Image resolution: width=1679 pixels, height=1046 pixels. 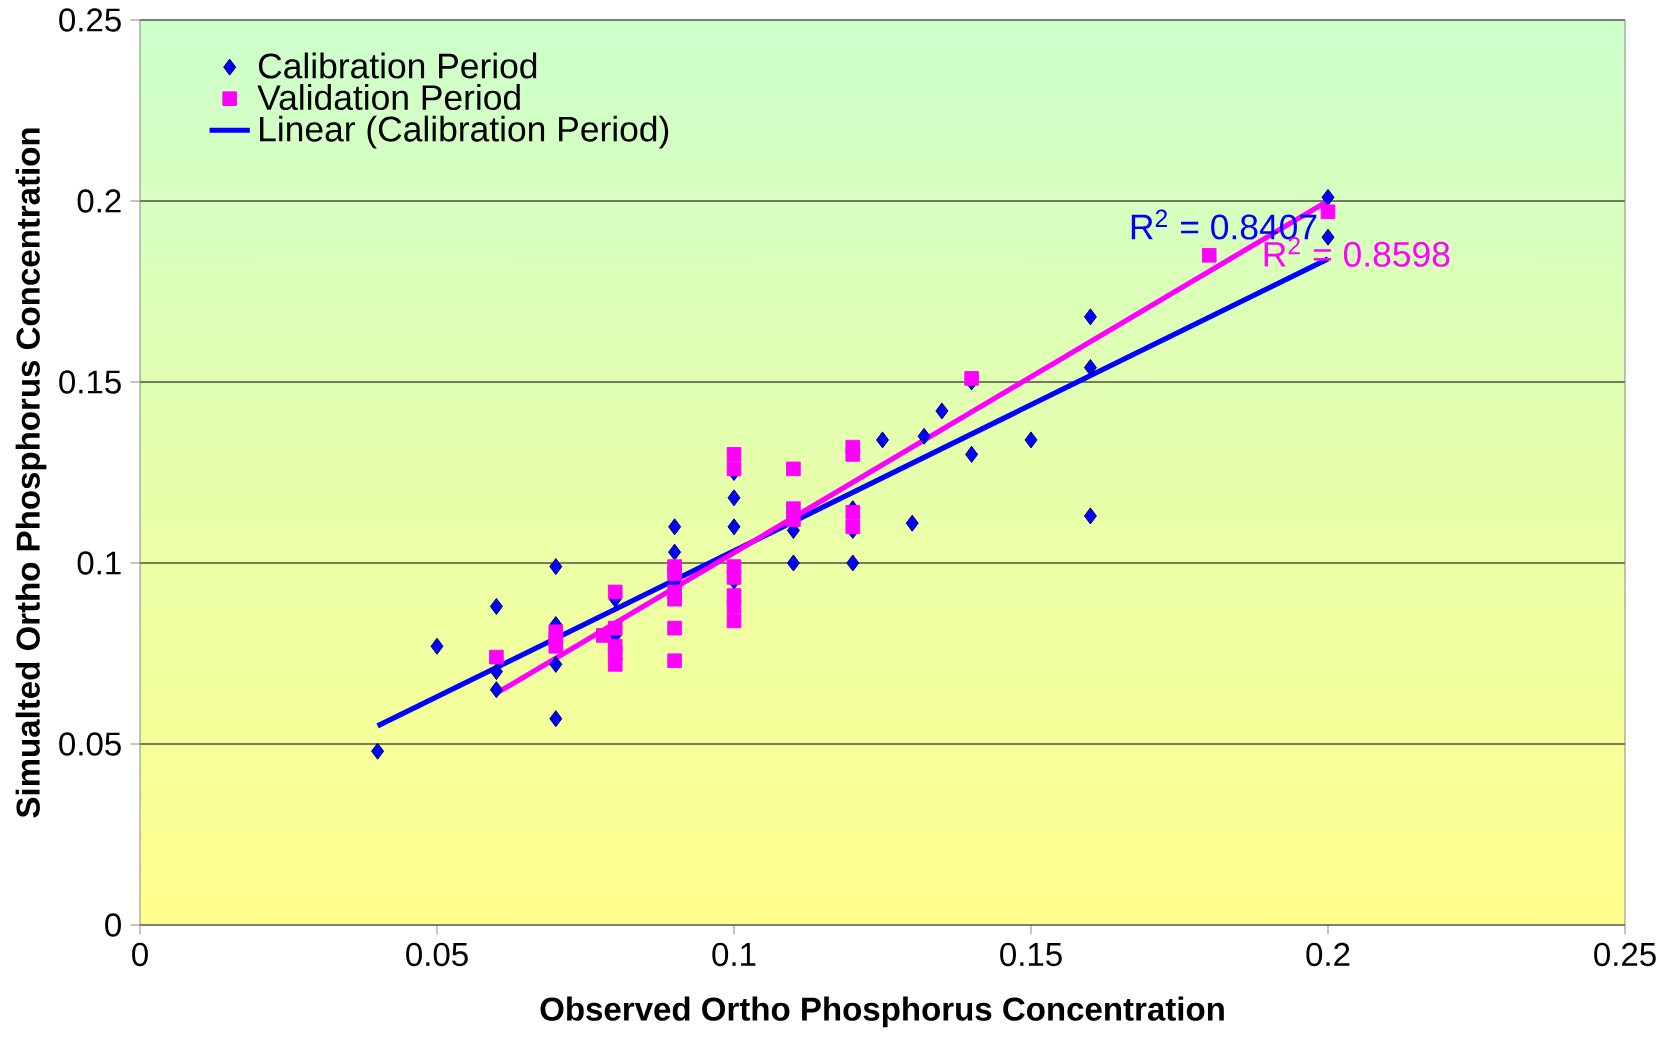 What do you see at coordinates (882, 1012) in the screenshot?
I see `x-axis-title: Observed Ortho Phosphorus Concentration` at bounding box center [882, 1012].